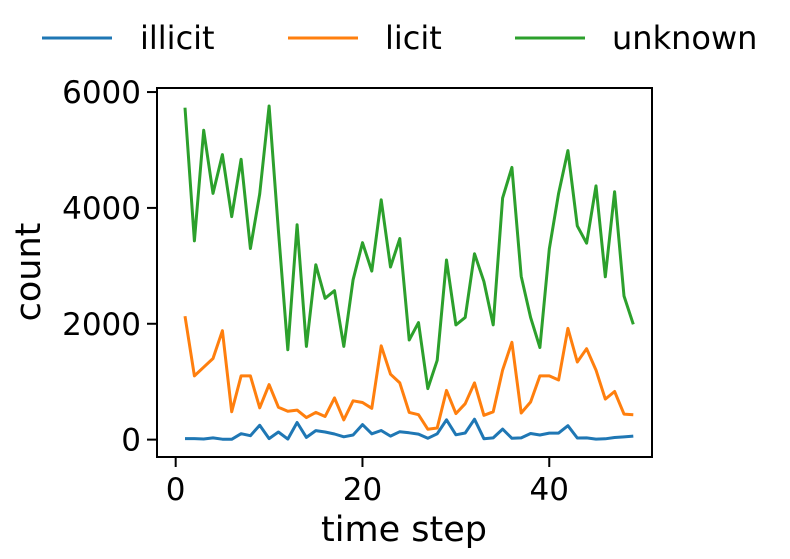  What do you see at coordinates (101, 93) in the screenshot?
I see `y-tick-label: 6000` at bounding box center [101, 93].